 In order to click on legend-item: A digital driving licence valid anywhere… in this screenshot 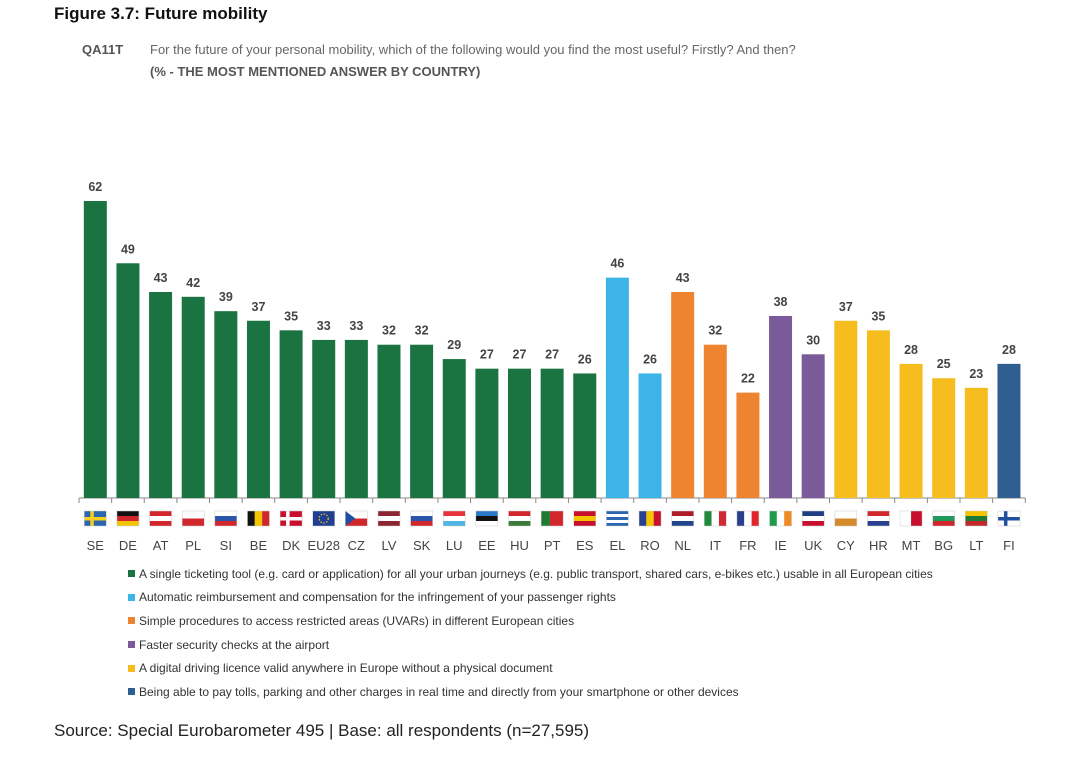, I will do `click(530, 668)`.